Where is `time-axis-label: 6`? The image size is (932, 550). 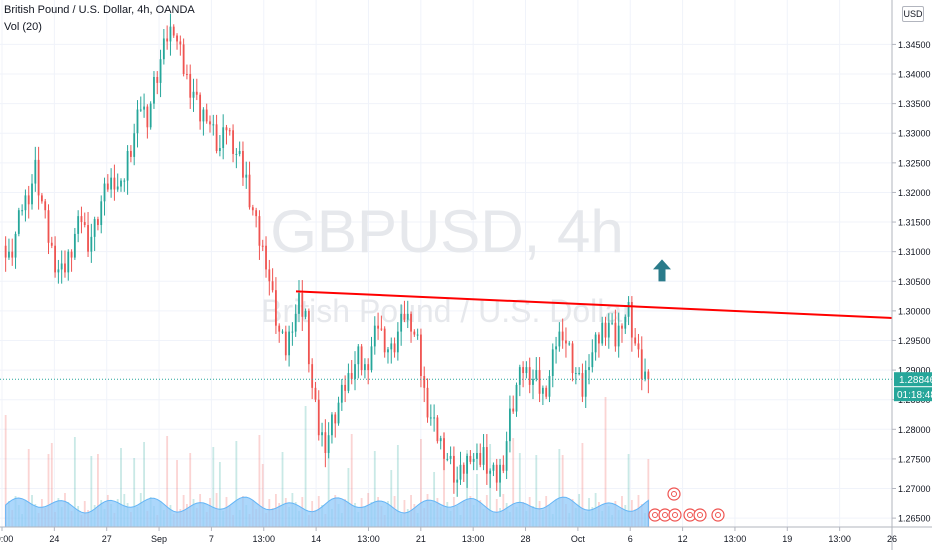 time-axis-label: 6 is located at coordinates (630, 539).